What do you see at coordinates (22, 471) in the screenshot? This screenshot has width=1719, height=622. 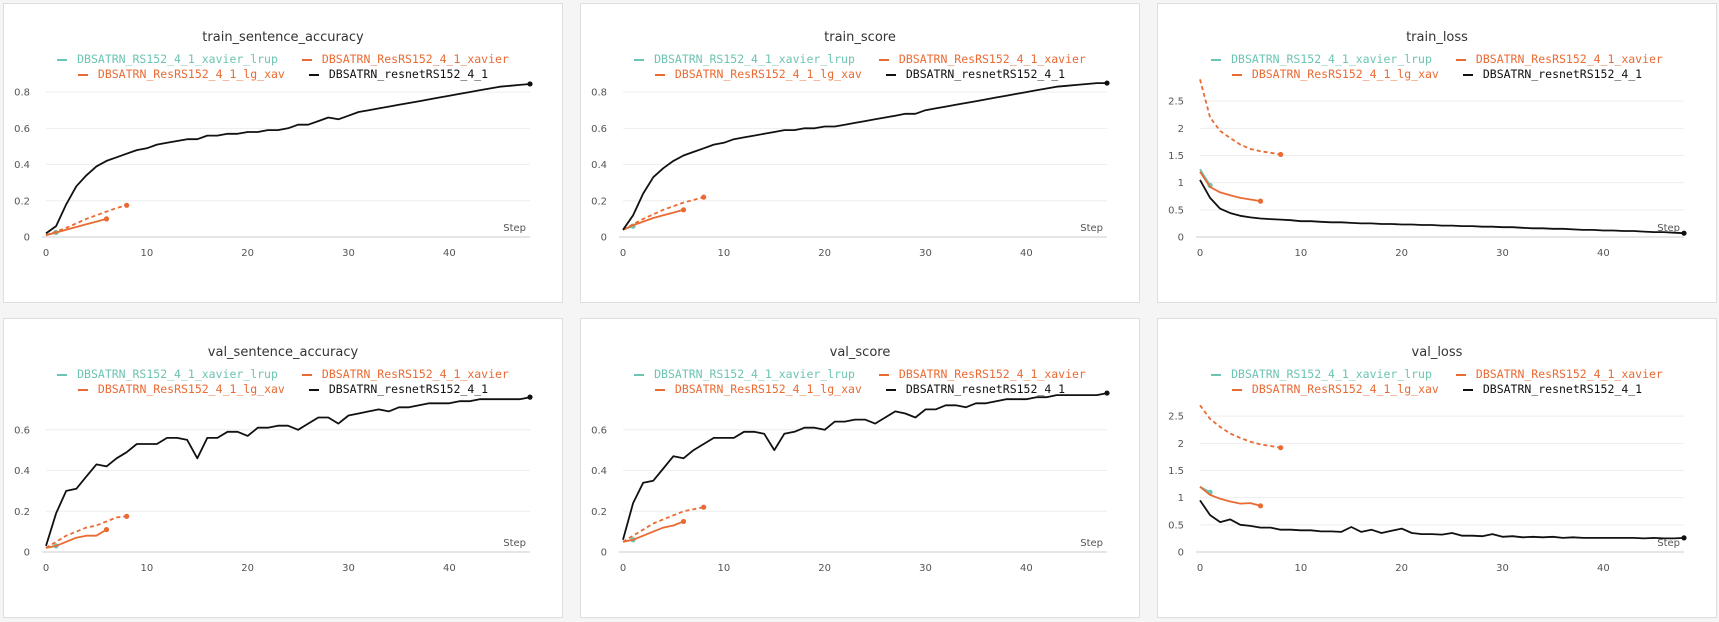 I see `y-tick-label: 0.4` at bounding box center [22, 471].